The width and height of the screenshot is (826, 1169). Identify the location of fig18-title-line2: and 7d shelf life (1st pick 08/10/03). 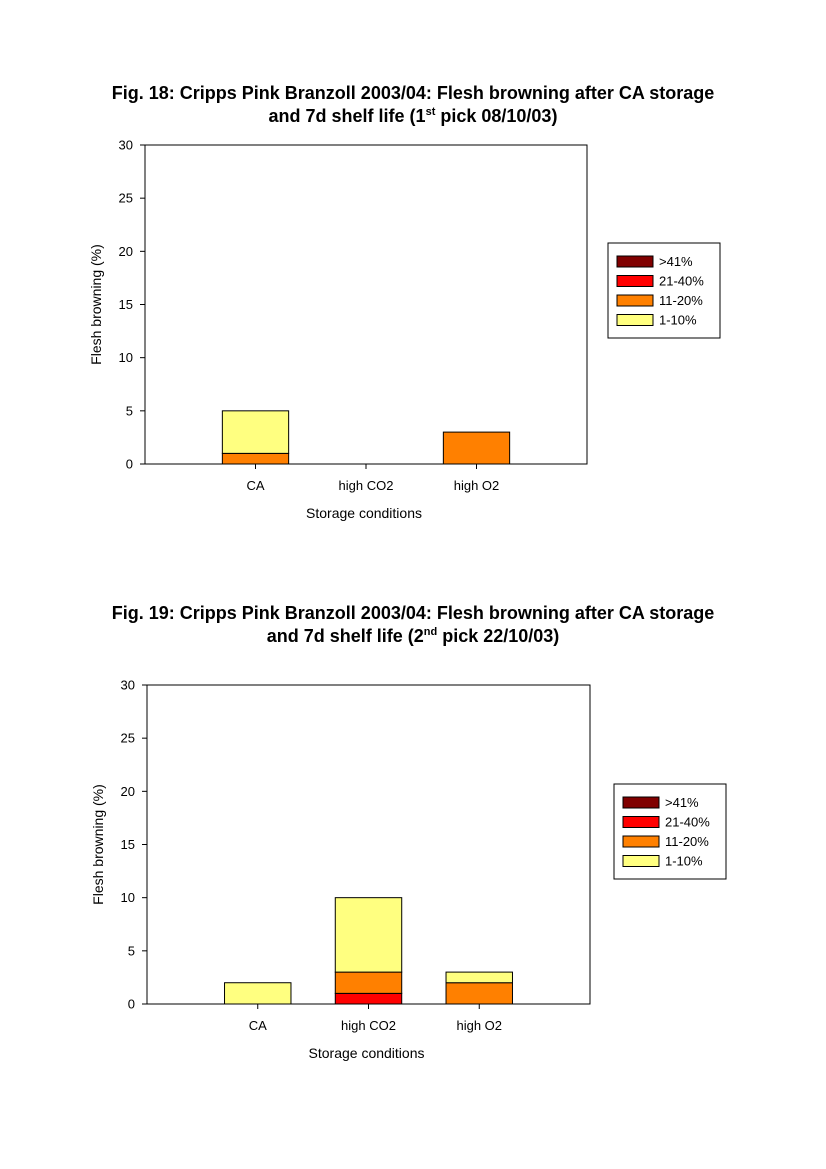
(413, 116).